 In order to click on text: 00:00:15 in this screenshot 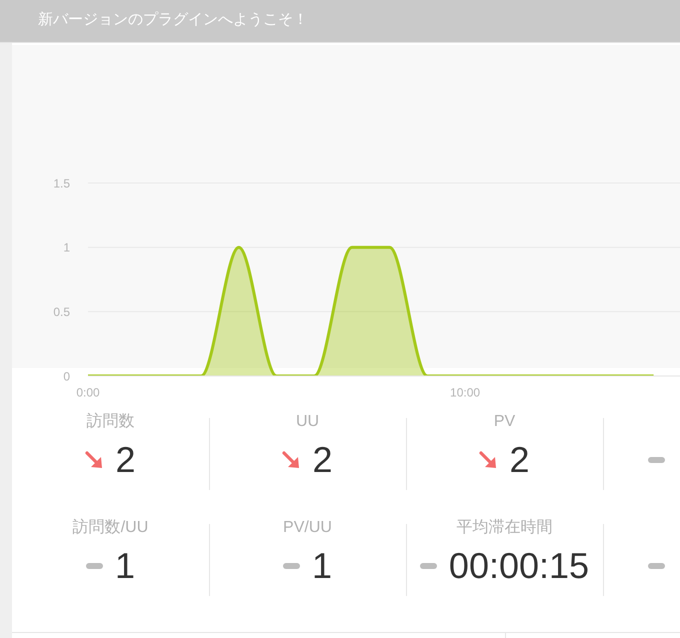, I will do `click(519, 565)`.